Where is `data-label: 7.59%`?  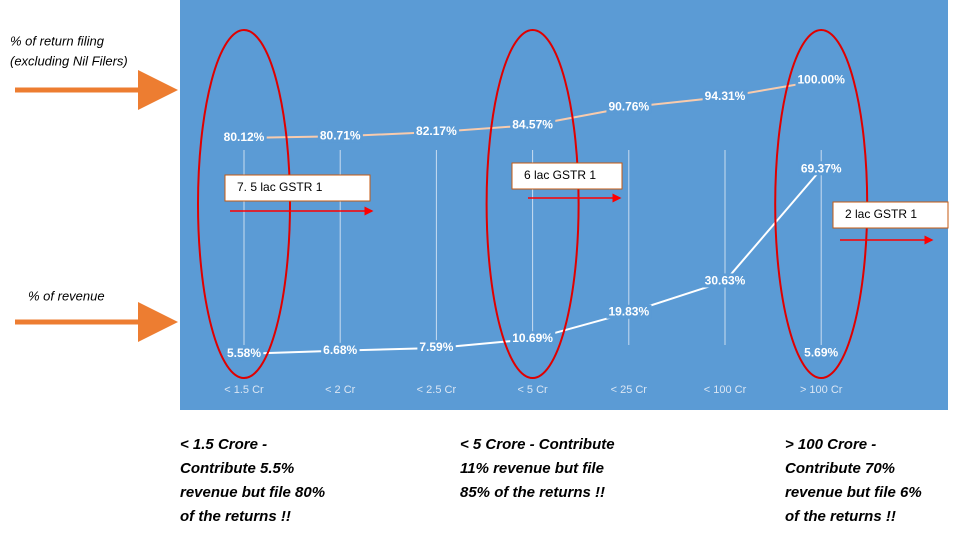 data-label: 7.59% is located at coordinates (436, 347).